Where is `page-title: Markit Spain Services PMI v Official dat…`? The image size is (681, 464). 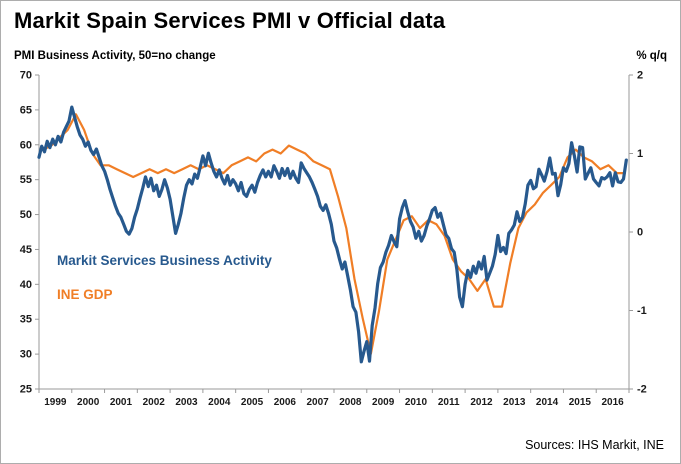
page-title: Markit Spain Services PMI v Official dat… is located at coordinates (230, 20).